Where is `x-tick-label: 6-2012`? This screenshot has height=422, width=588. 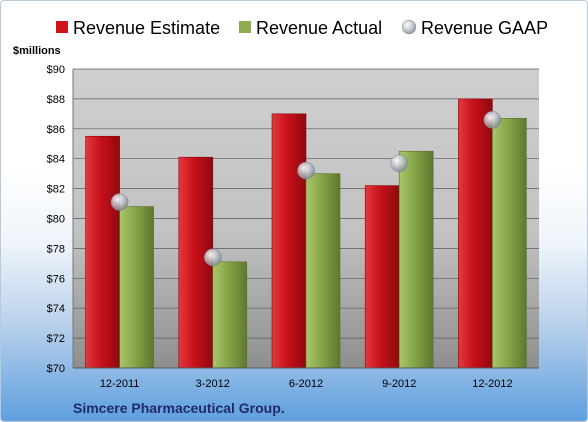 x-tick-label: 6-2012 is located at coordinates (306, 384).